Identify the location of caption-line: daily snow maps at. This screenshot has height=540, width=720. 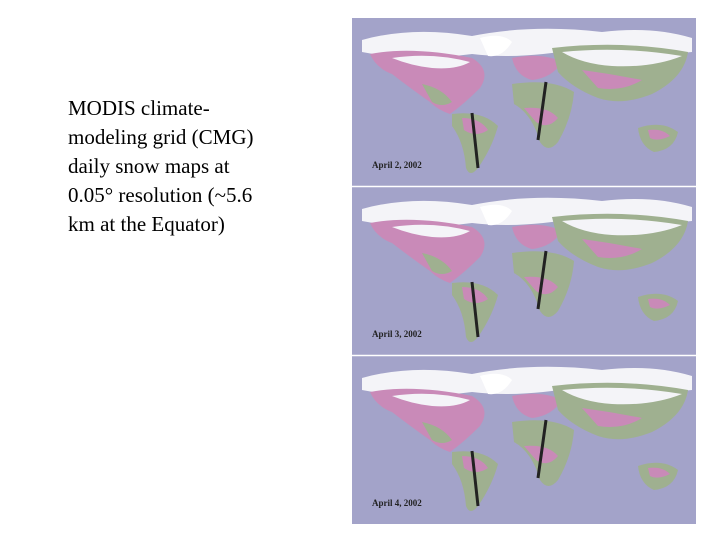
(149, 166).